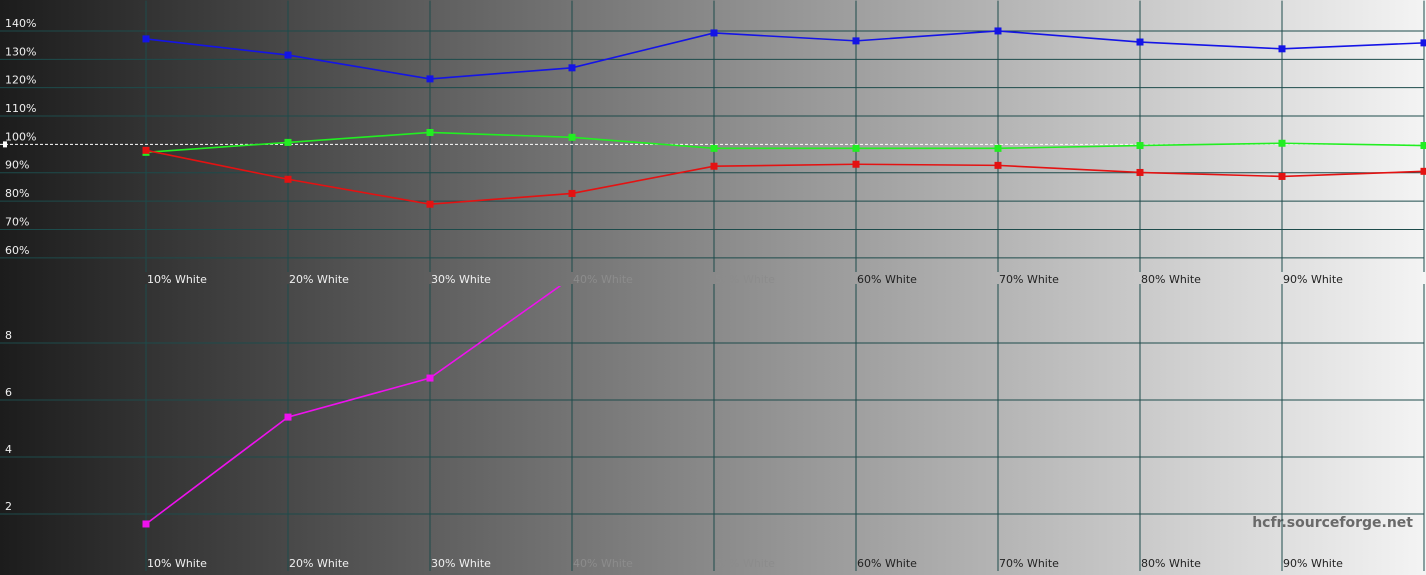  Describe the element at coordinates (20, 136) in the screenshot. I see `y-tick-label: 100%` at that location.